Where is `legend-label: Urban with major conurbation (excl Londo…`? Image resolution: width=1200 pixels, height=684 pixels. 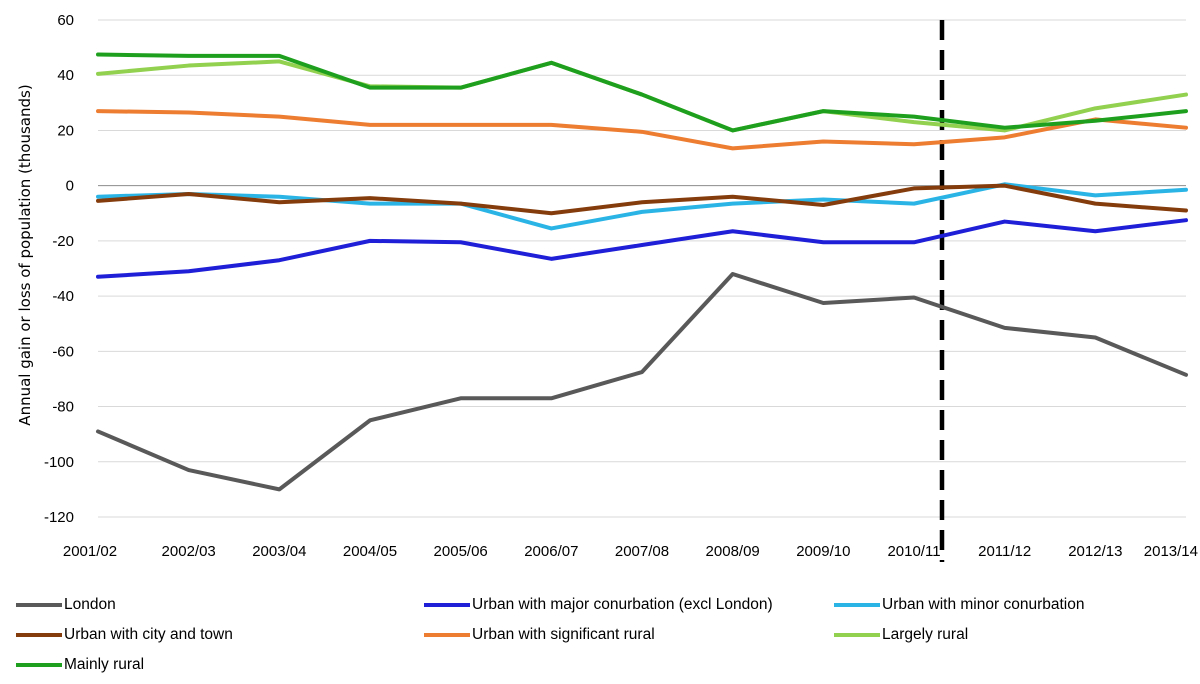 legend-label: Urban with major conurbation (excl Londo… is located at coordinates (622, 604).